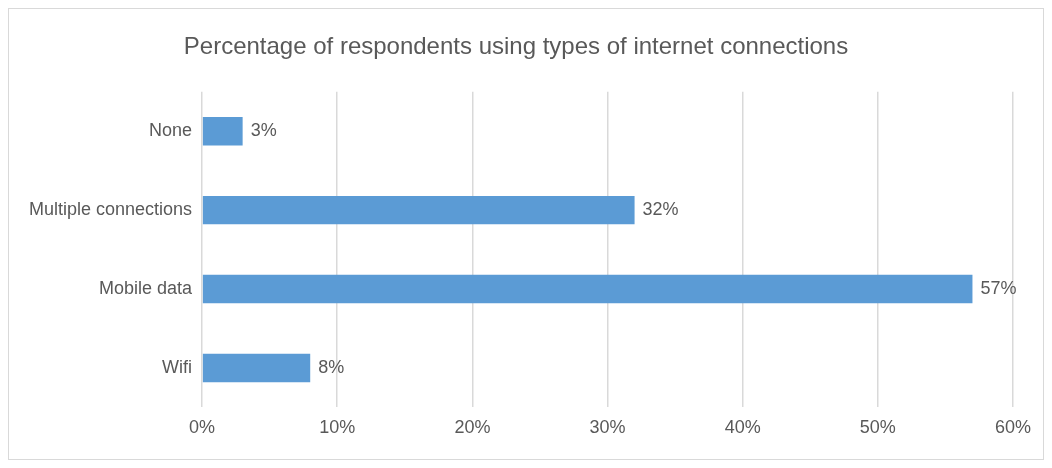 The height and width of the screenshot is (468, 1052). I want to click on x-tick-label: 40%, so click(742, 427).